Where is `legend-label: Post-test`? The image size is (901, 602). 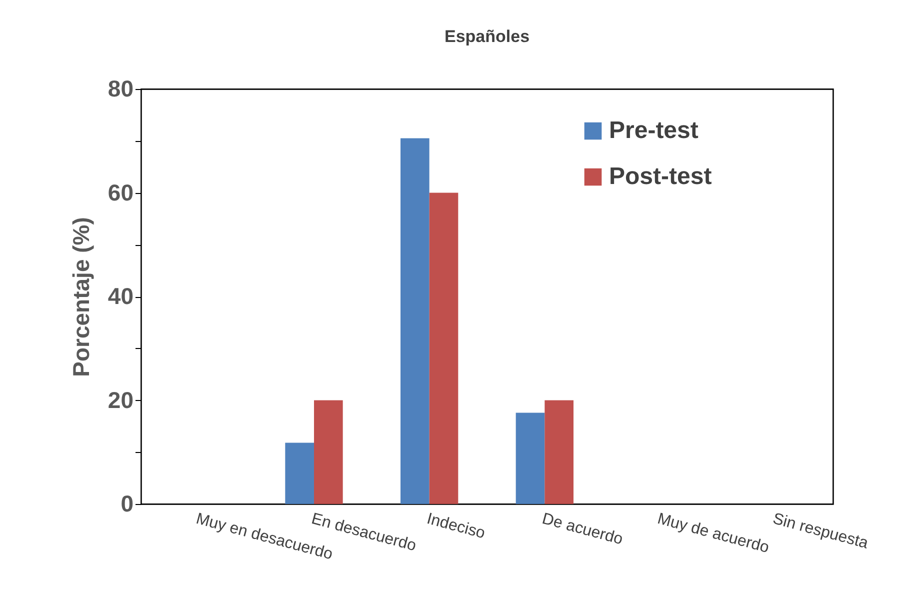 legend-label: Post-test is located at coordinates (660, 176).